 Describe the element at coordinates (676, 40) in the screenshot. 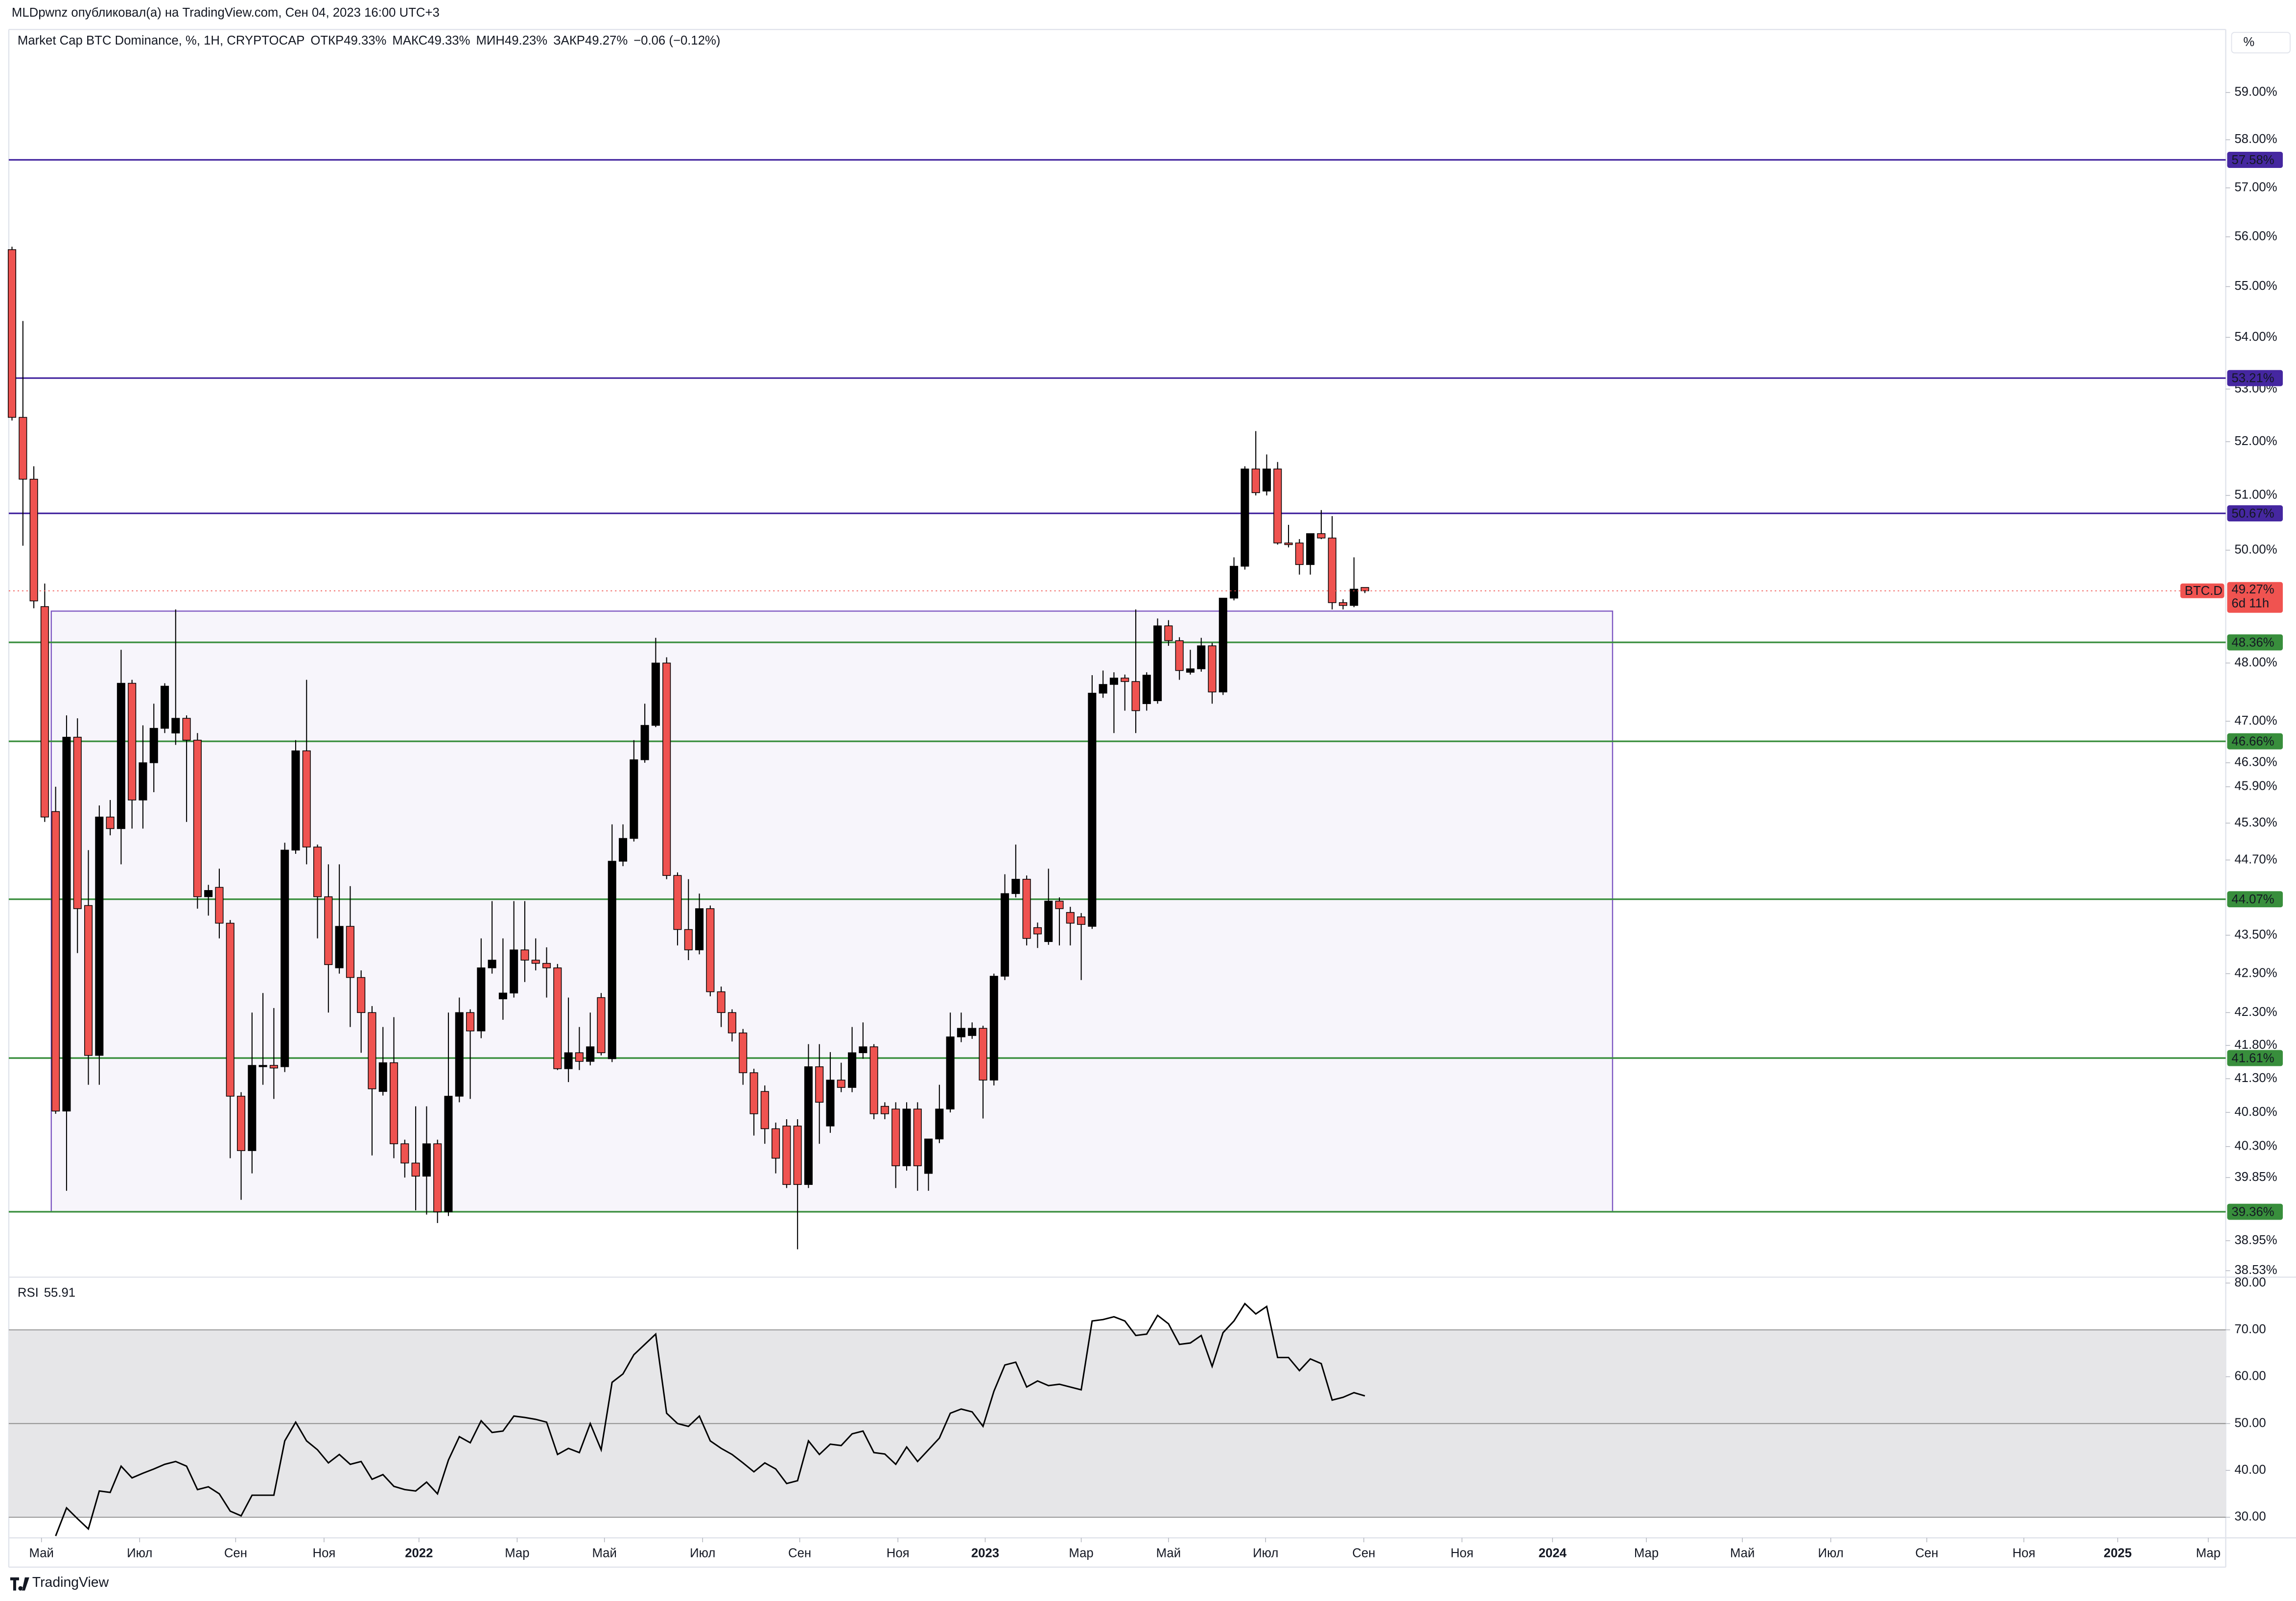

I see `legend-change: −0.06 (−0.12%)` at that location.